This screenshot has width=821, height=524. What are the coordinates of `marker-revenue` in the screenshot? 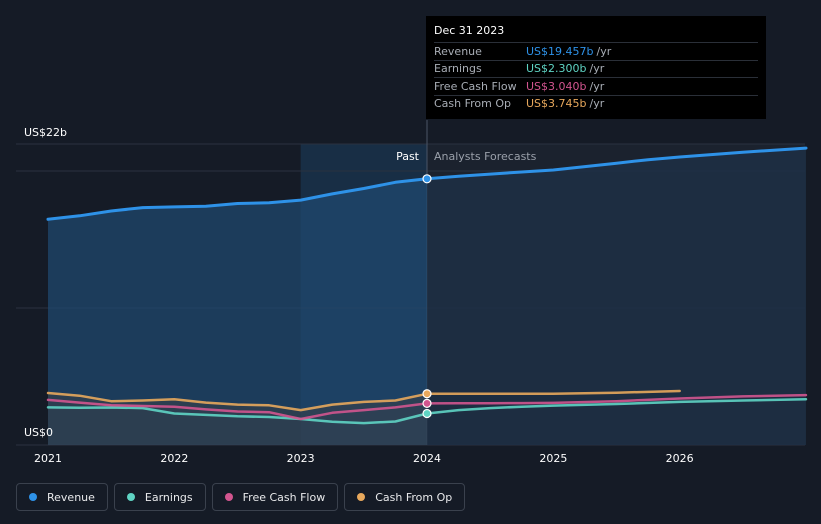 It's located at (427, 179).